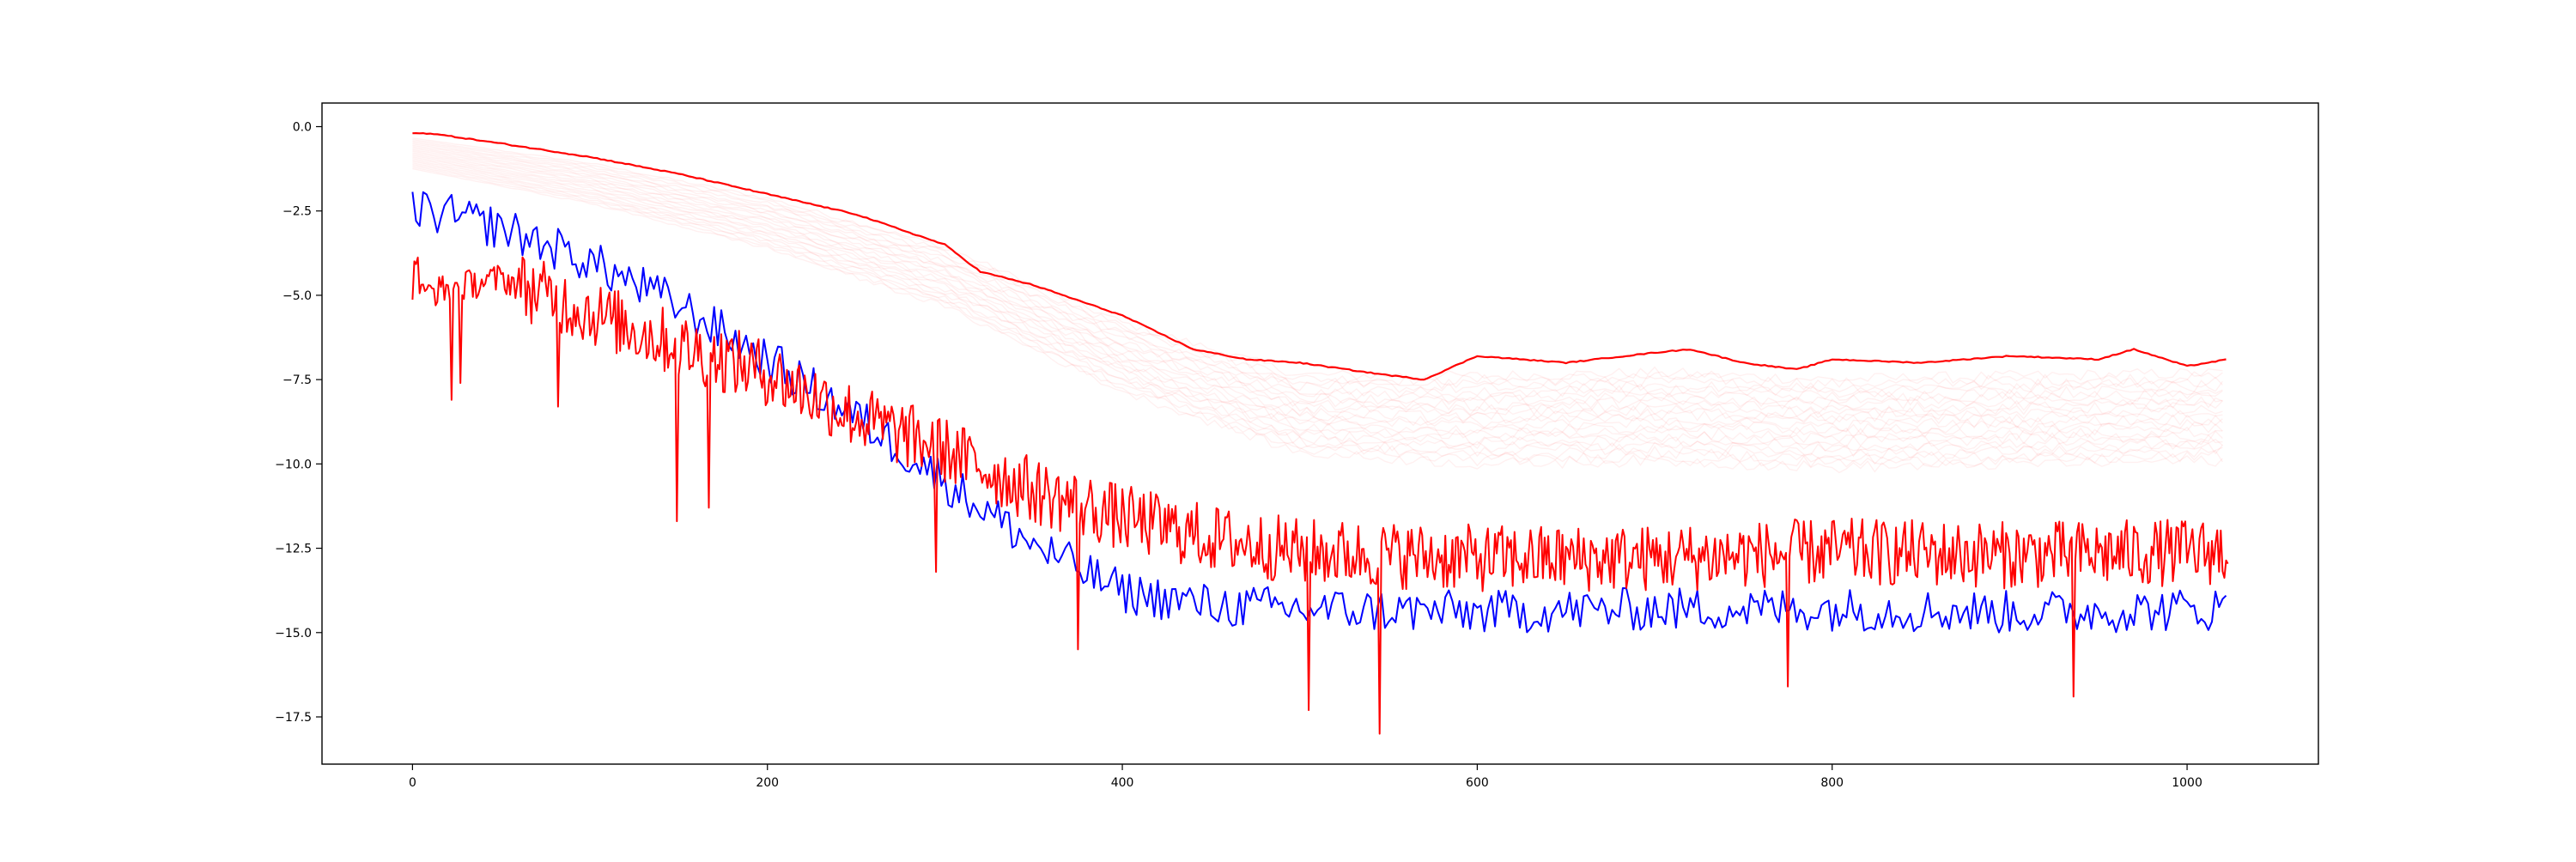  I want to click on x-axis: 0 200 400 600 800 1000, so click(1305, 777).